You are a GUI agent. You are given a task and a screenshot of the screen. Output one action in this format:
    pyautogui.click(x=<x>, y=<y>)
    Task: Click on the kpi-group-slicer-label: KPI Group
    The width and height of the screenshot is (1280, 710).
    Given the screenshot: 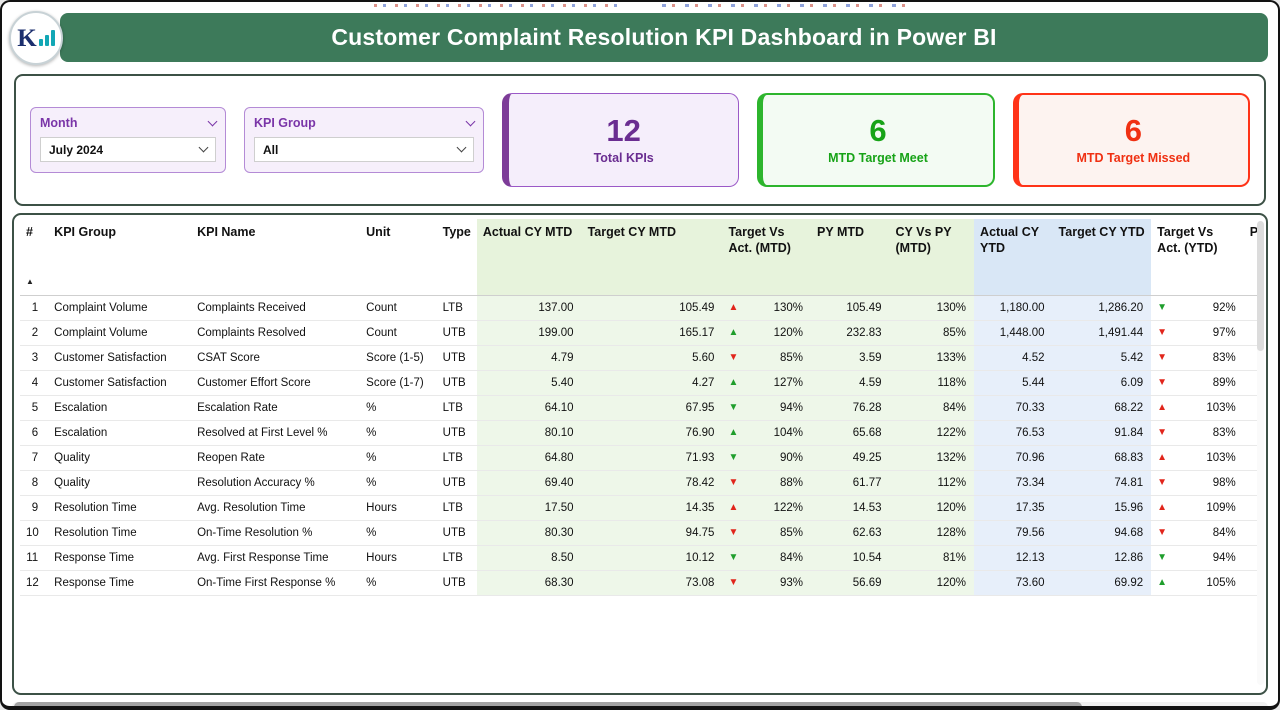 What is the action you would take?
    pyautogui.click(x=285, y=123)
    